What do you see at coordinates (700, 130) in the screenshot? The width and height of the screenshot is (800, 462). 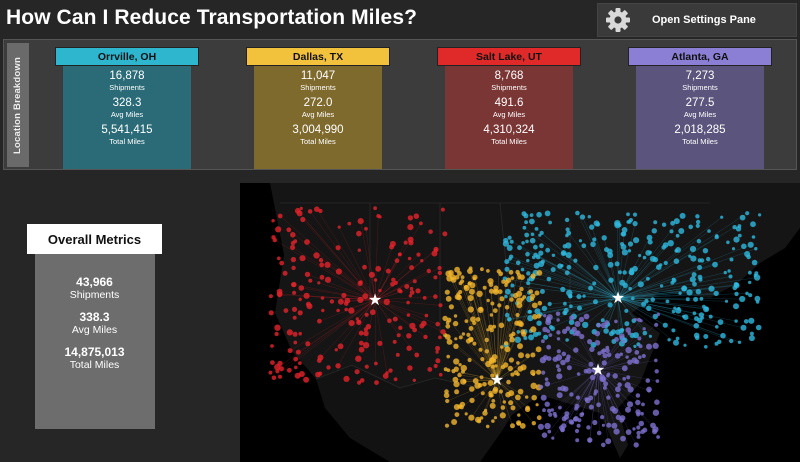 I see `location-total-miles-value: 2,018,285` at bounding box center [700, 130].